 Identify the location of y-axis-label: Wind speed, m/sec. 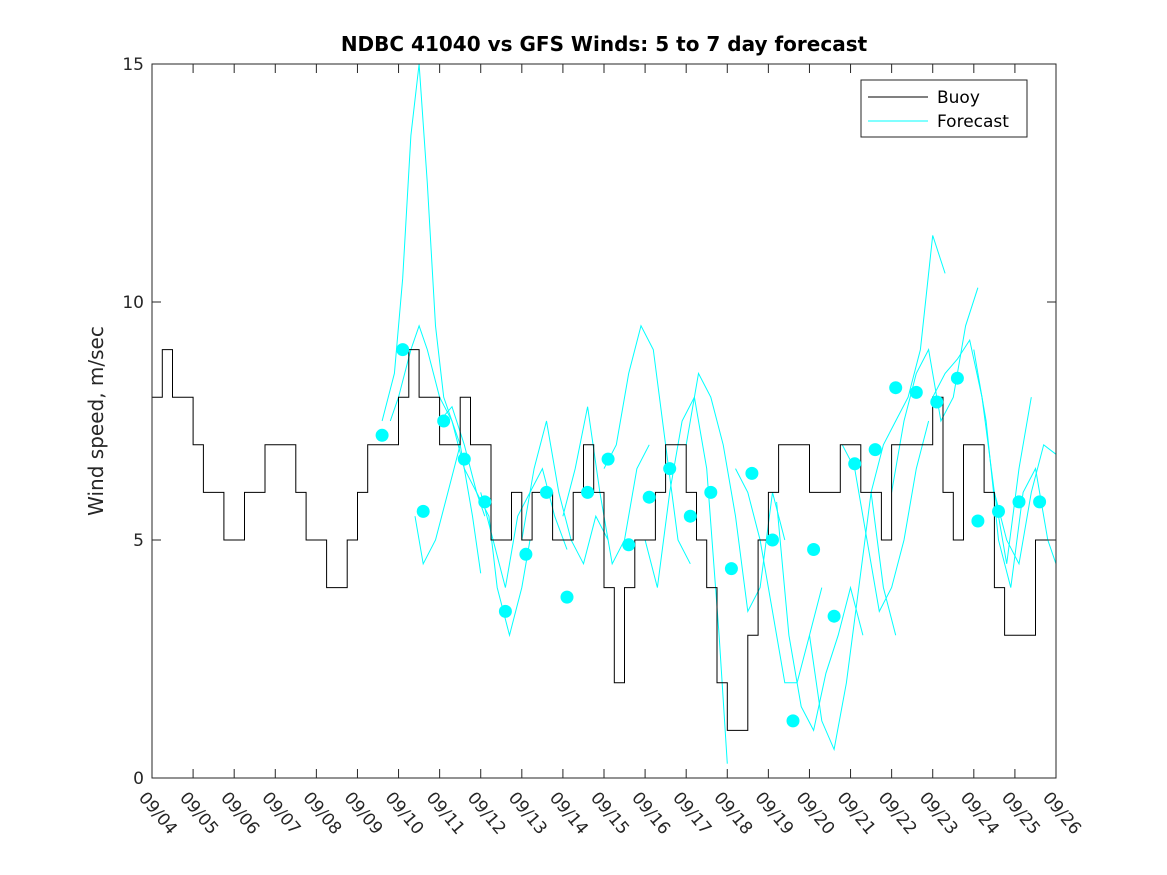
(96, 421).